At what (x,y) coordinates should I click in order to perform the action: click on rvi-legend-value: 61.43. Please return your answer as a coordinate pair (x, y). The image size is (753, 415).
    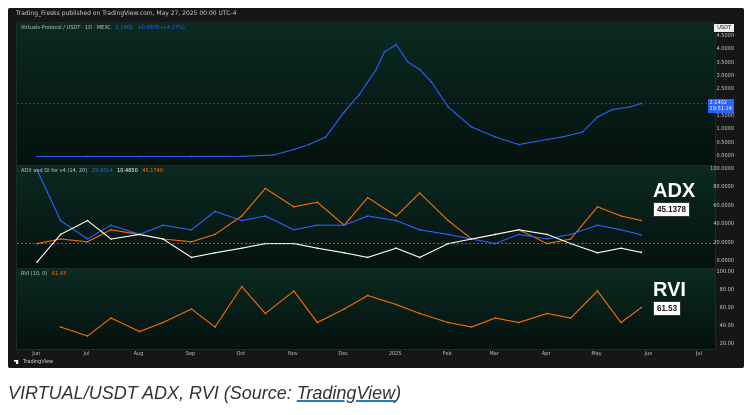
    Looking at the image, I should click on (59, 274).